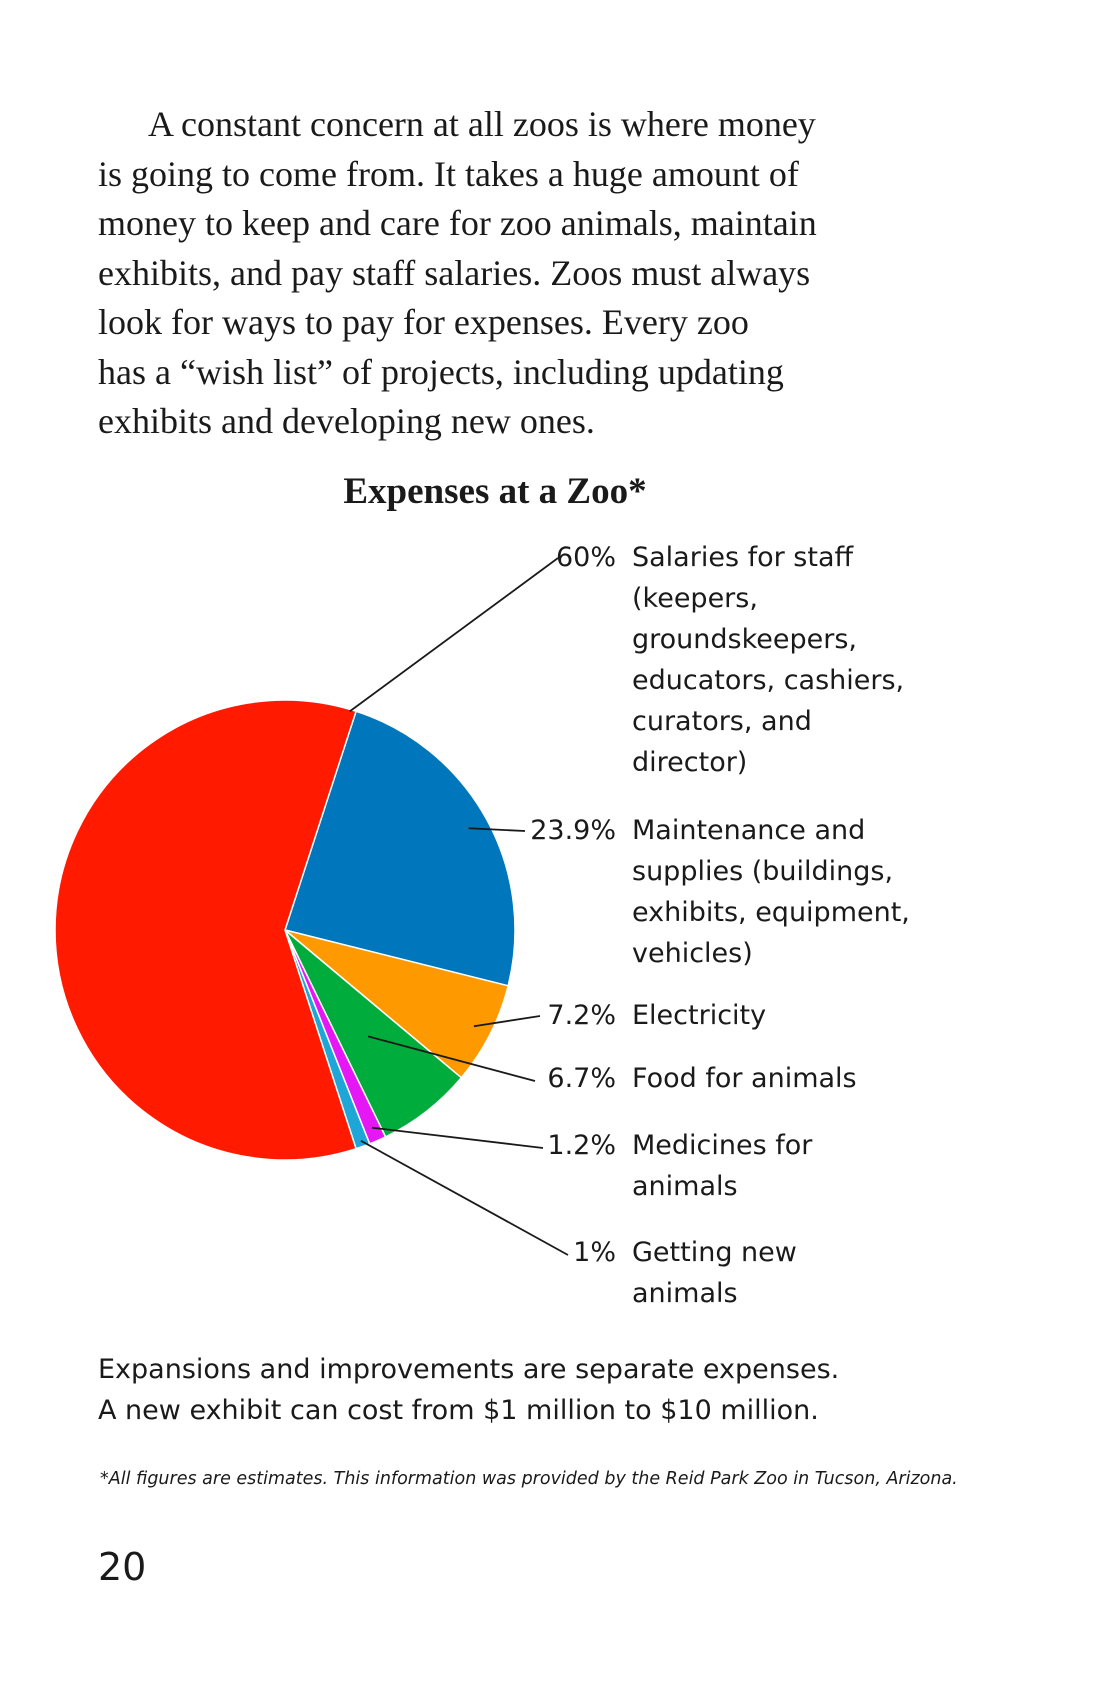  I want to click on slice-label-line: curators, and, so click(722, 721).